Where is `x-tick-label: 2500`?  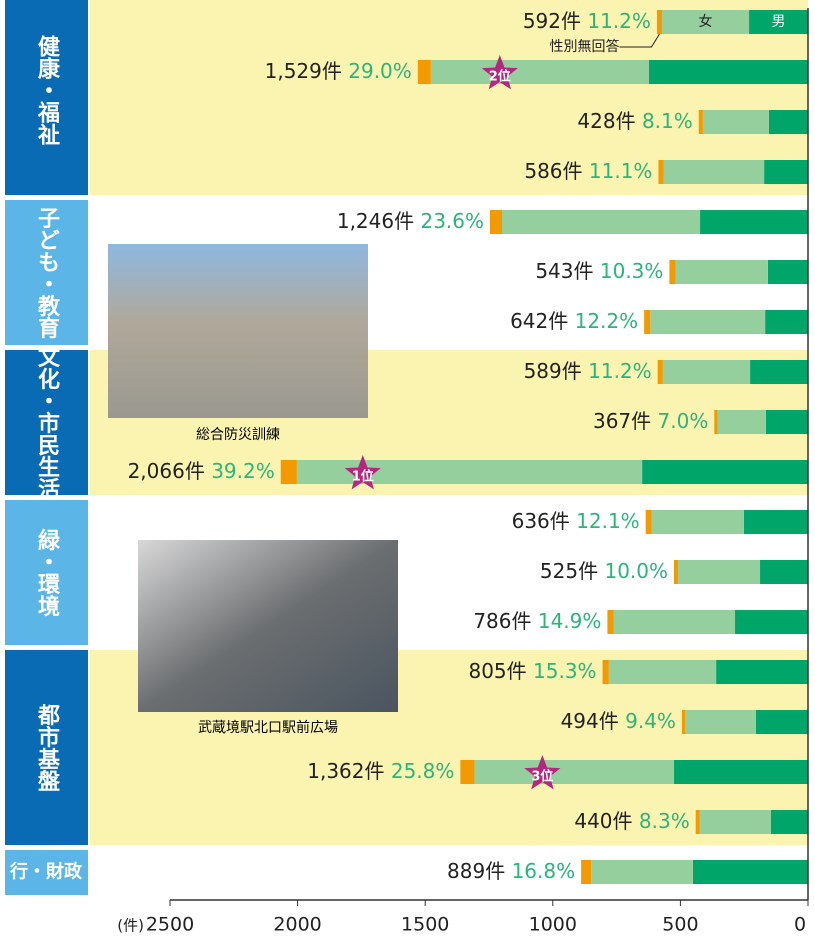
x-tick-label: 2500 is located at coordinates (170, 925).